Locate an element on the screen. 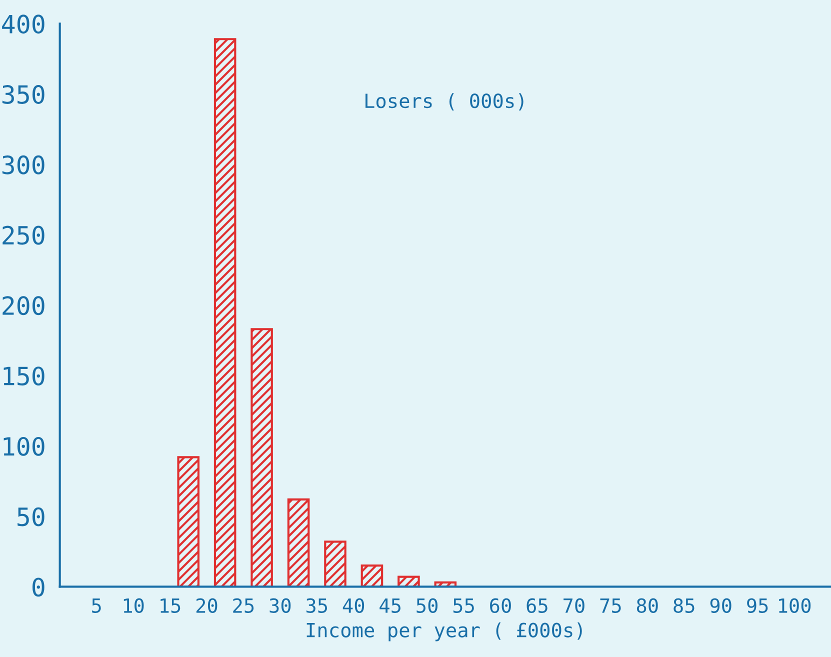 The image size is (831, 657). x-tick-label: 100 is located at coordinates (795, 605).